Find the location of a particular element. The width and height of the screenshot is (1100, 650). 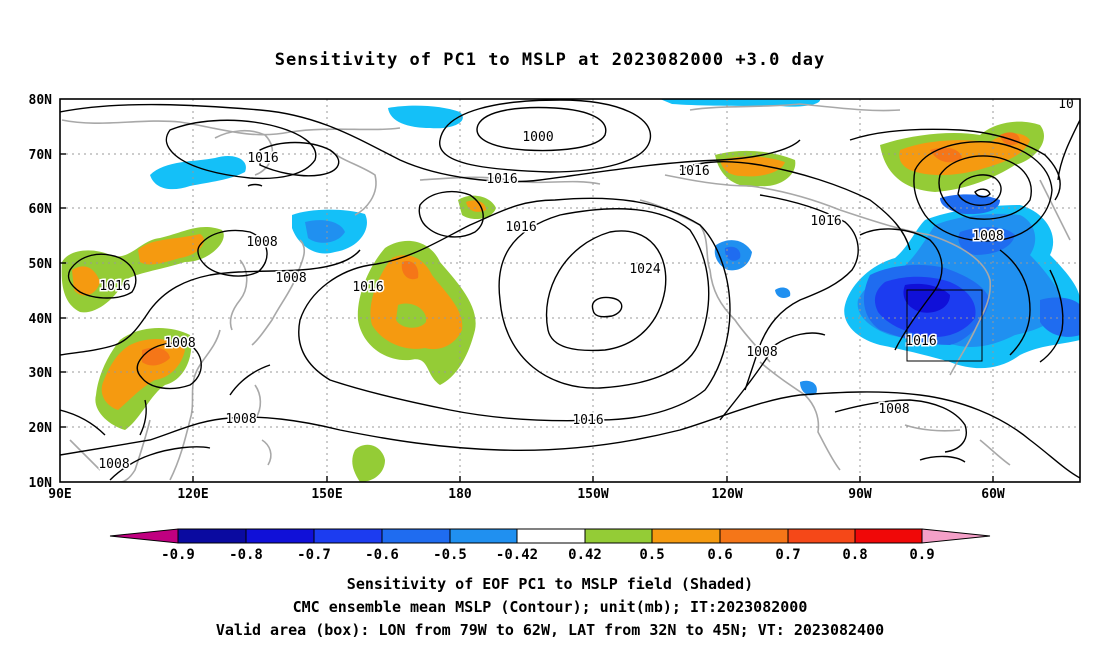

colorbar-label: -0.5 is located at coordinates (450, 555).